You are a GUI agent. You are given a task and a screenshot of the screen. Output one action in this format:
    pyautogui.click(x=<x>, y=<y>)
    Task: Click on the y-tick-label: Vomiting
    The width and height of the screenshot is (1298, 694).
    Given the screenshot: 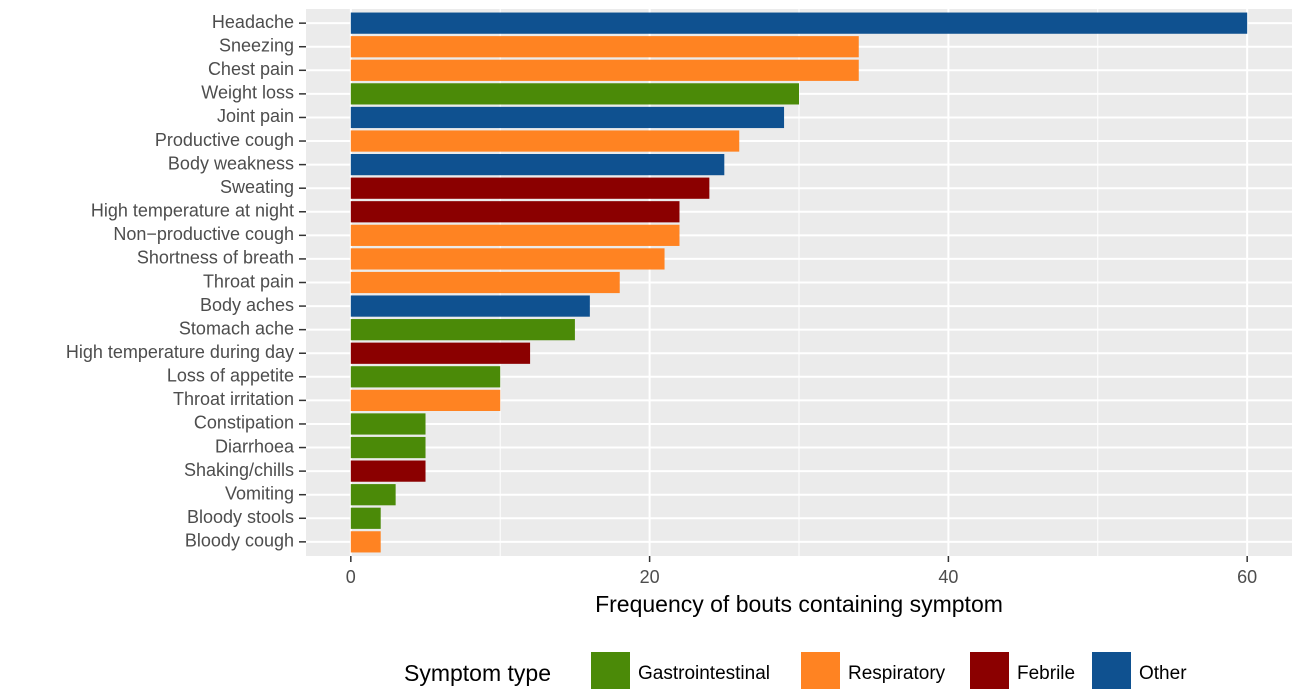 What is the action you would take?
    pyautogui.click(x=259, y=493)
    